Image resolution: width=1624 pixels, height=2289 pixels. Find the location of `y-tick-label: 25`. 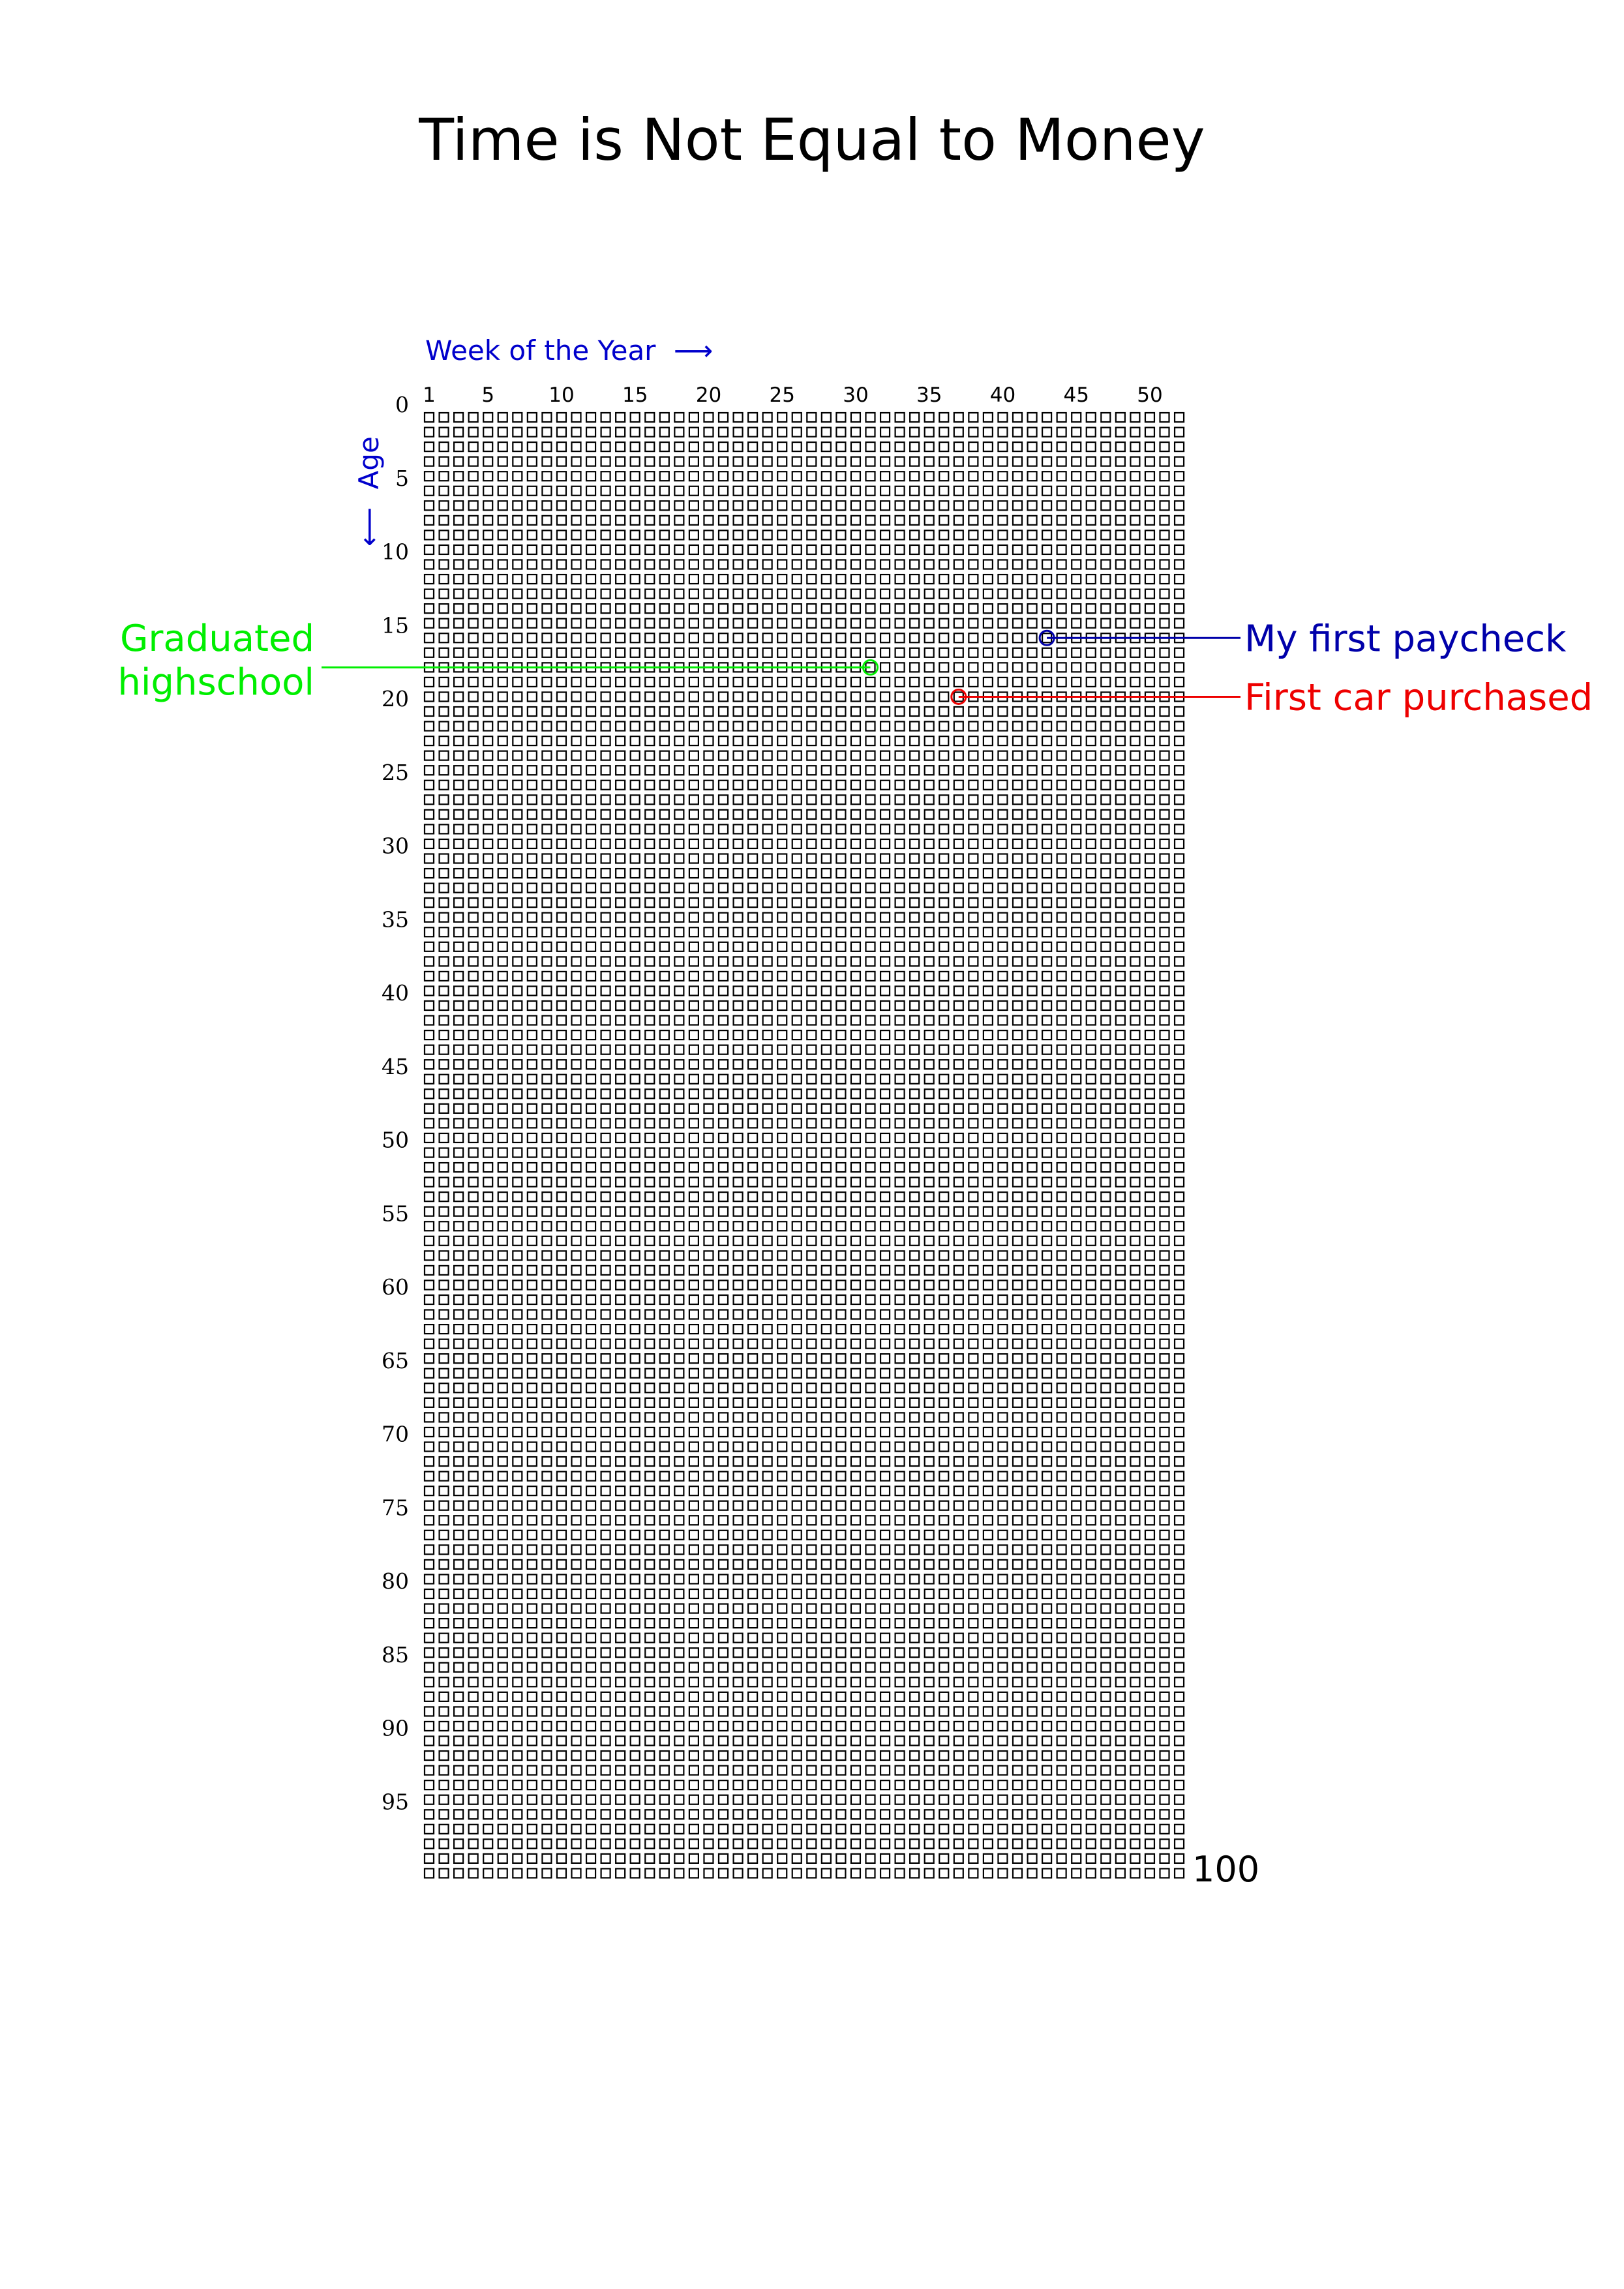

y-tick-label: 25 is located at coordinates (395, 772).